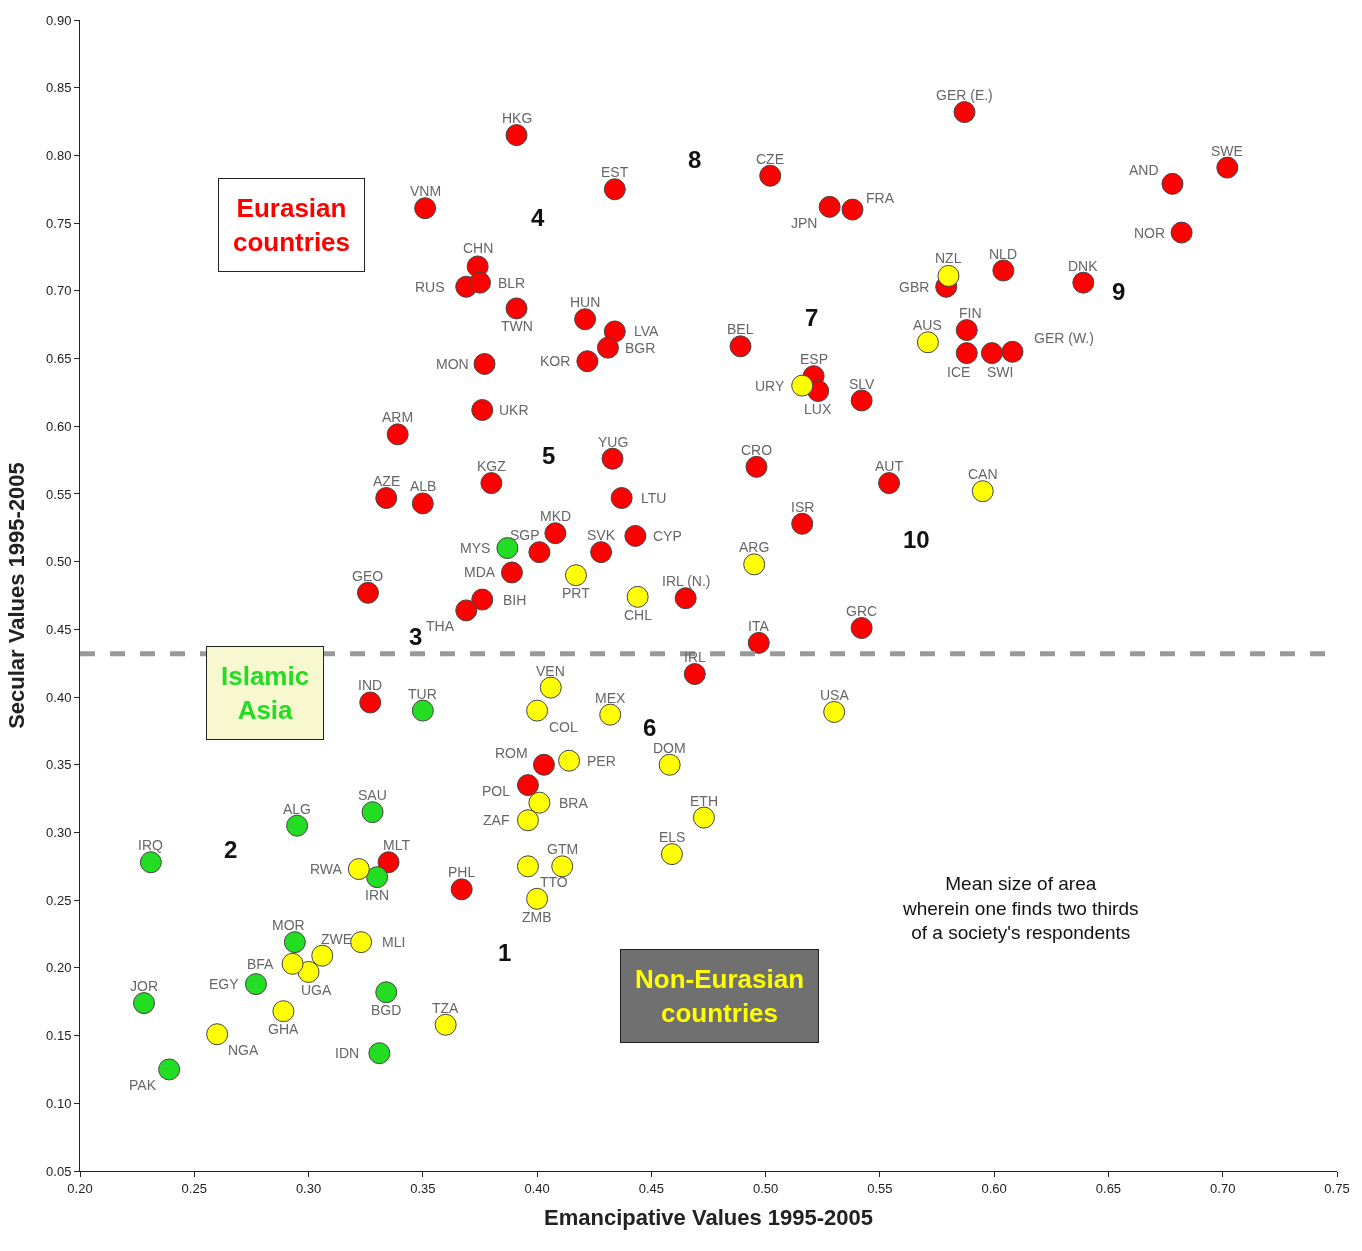  What do you see at coordinates (654, 498) in the screenshot?
I see `annotation: LTU` at bounding box center [654, 498].